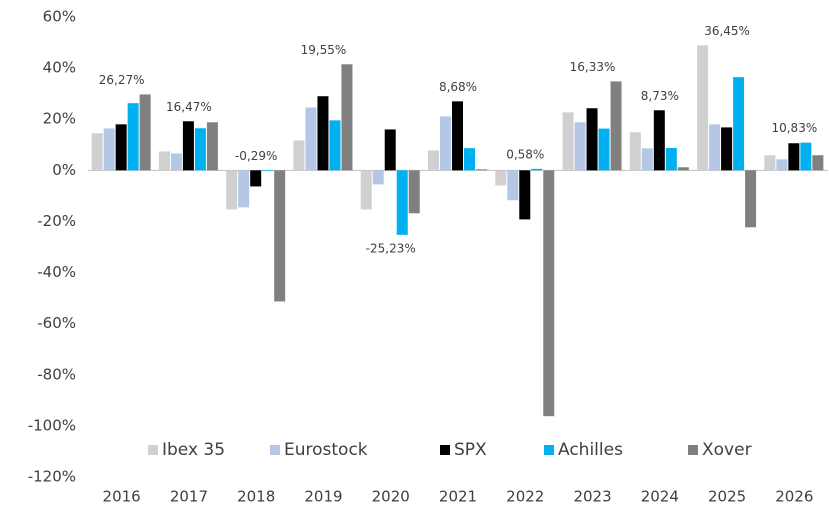 This screenshot has height=511, width=829. What do you see at coordinates (256, 156) in the screenshot?
I see `data-label: -0,29%` at bounding box center [256, 156].